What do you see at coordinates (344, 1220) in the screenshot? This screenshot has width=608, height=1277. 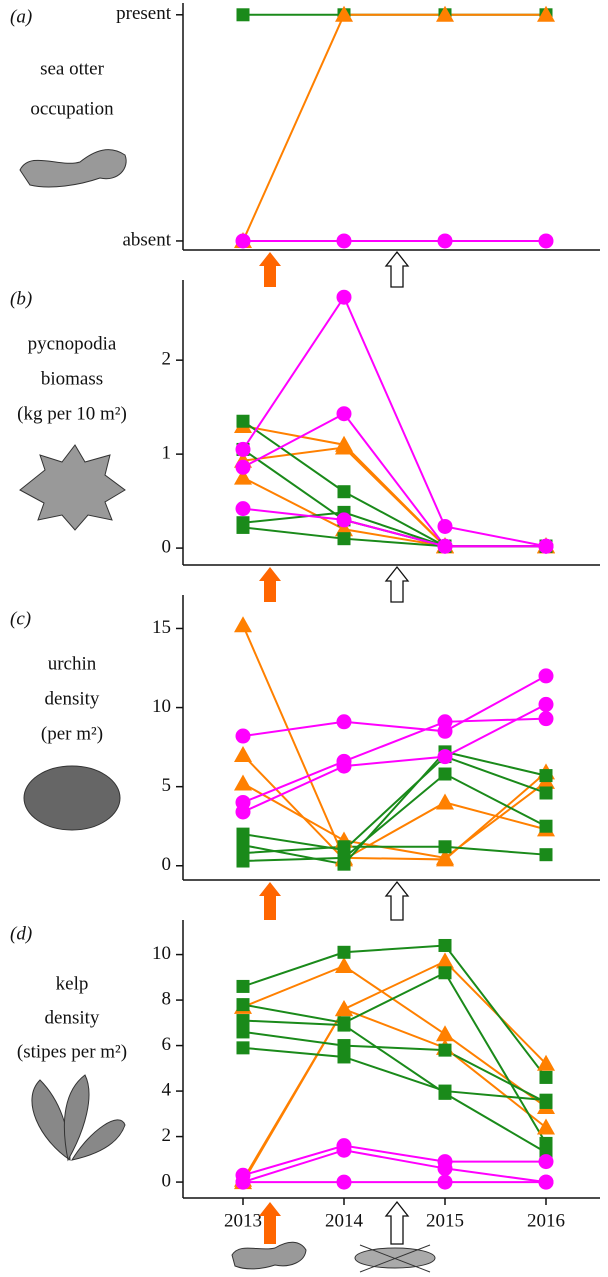 I see `x-tick-label: 2014` at bounding box center [344, 1220].